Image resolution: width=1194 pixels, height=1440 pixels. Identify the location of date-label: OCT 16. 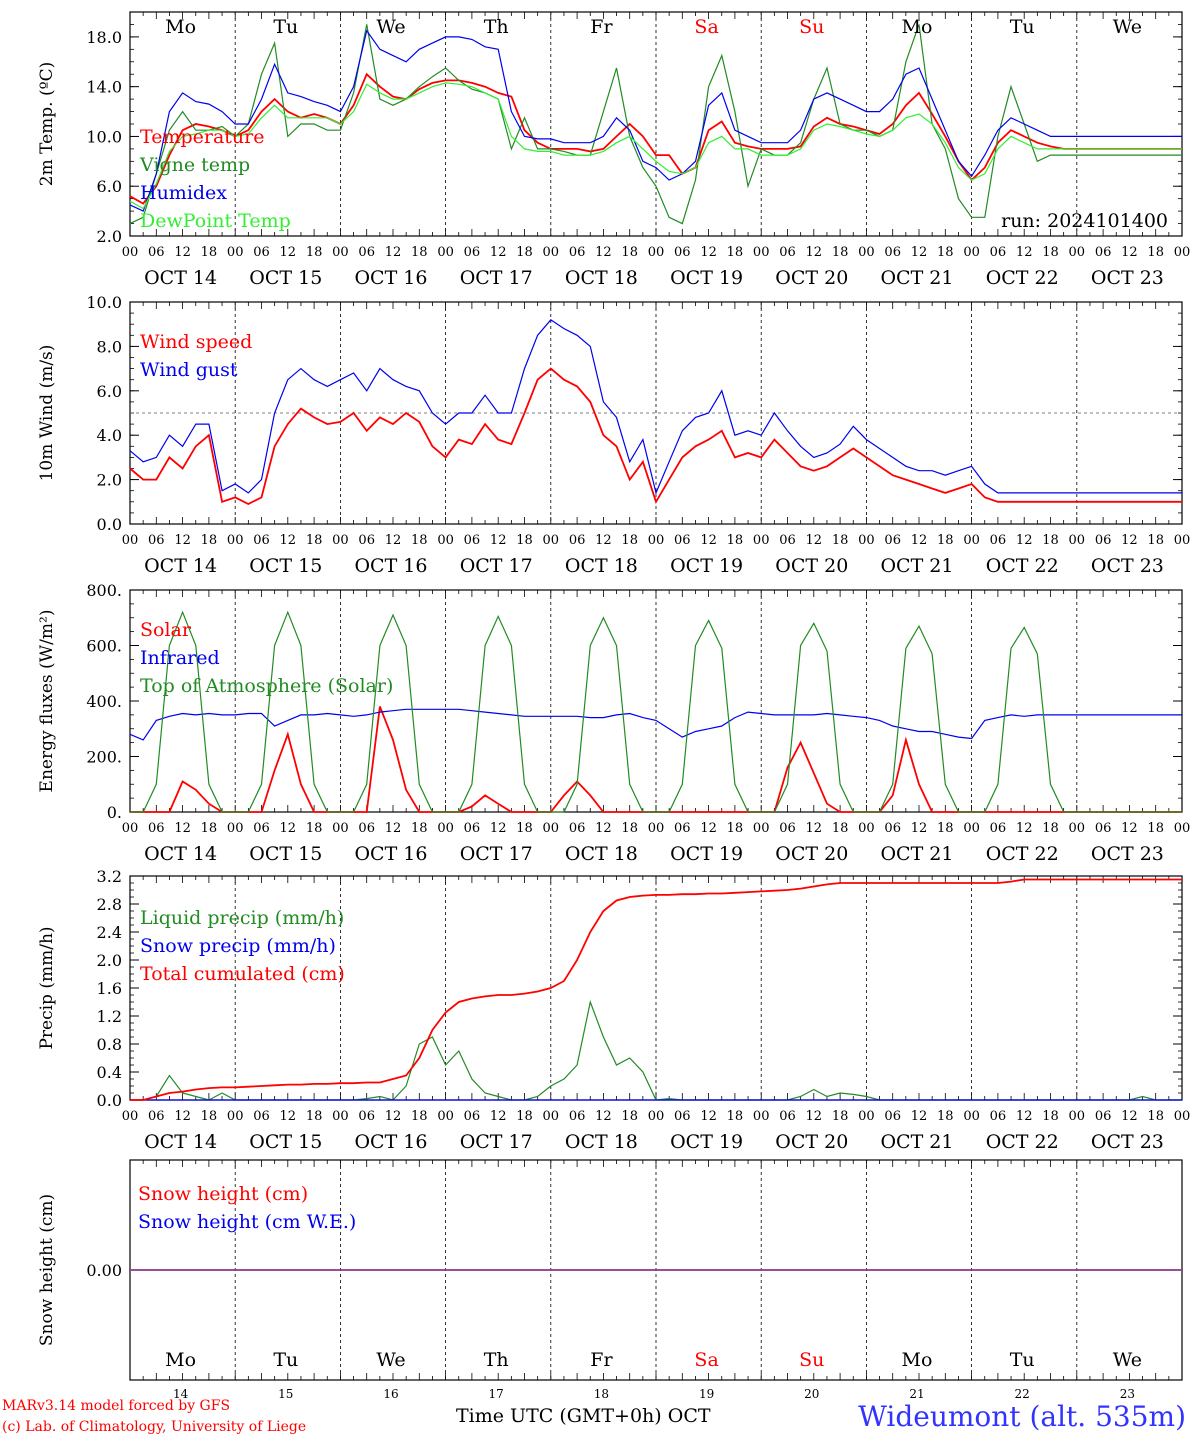
(390, 566).